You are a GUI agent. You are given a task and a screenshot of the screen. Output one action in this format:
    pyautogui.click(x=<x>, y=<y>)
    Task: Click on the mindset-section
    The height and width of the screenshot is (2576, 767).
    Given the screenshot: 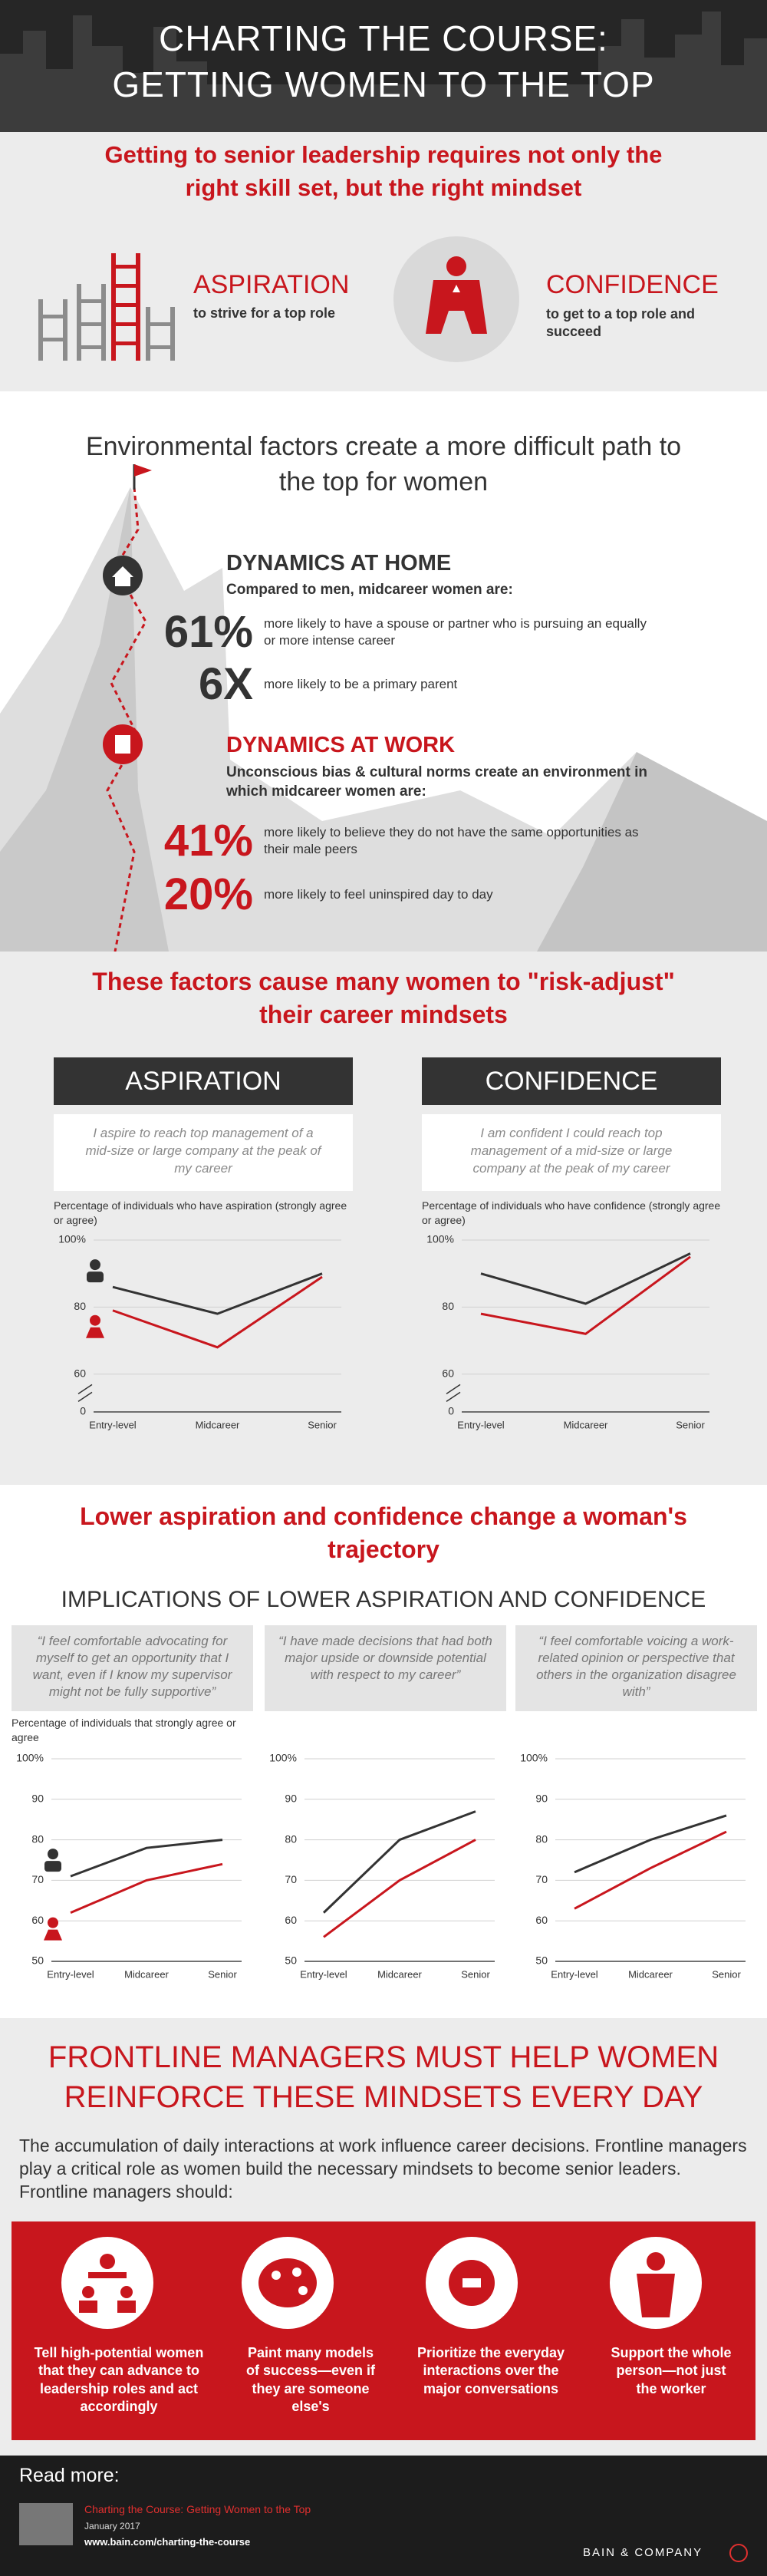 What is the action you would take?
    pyautogui.click(x=383, y=261)
    